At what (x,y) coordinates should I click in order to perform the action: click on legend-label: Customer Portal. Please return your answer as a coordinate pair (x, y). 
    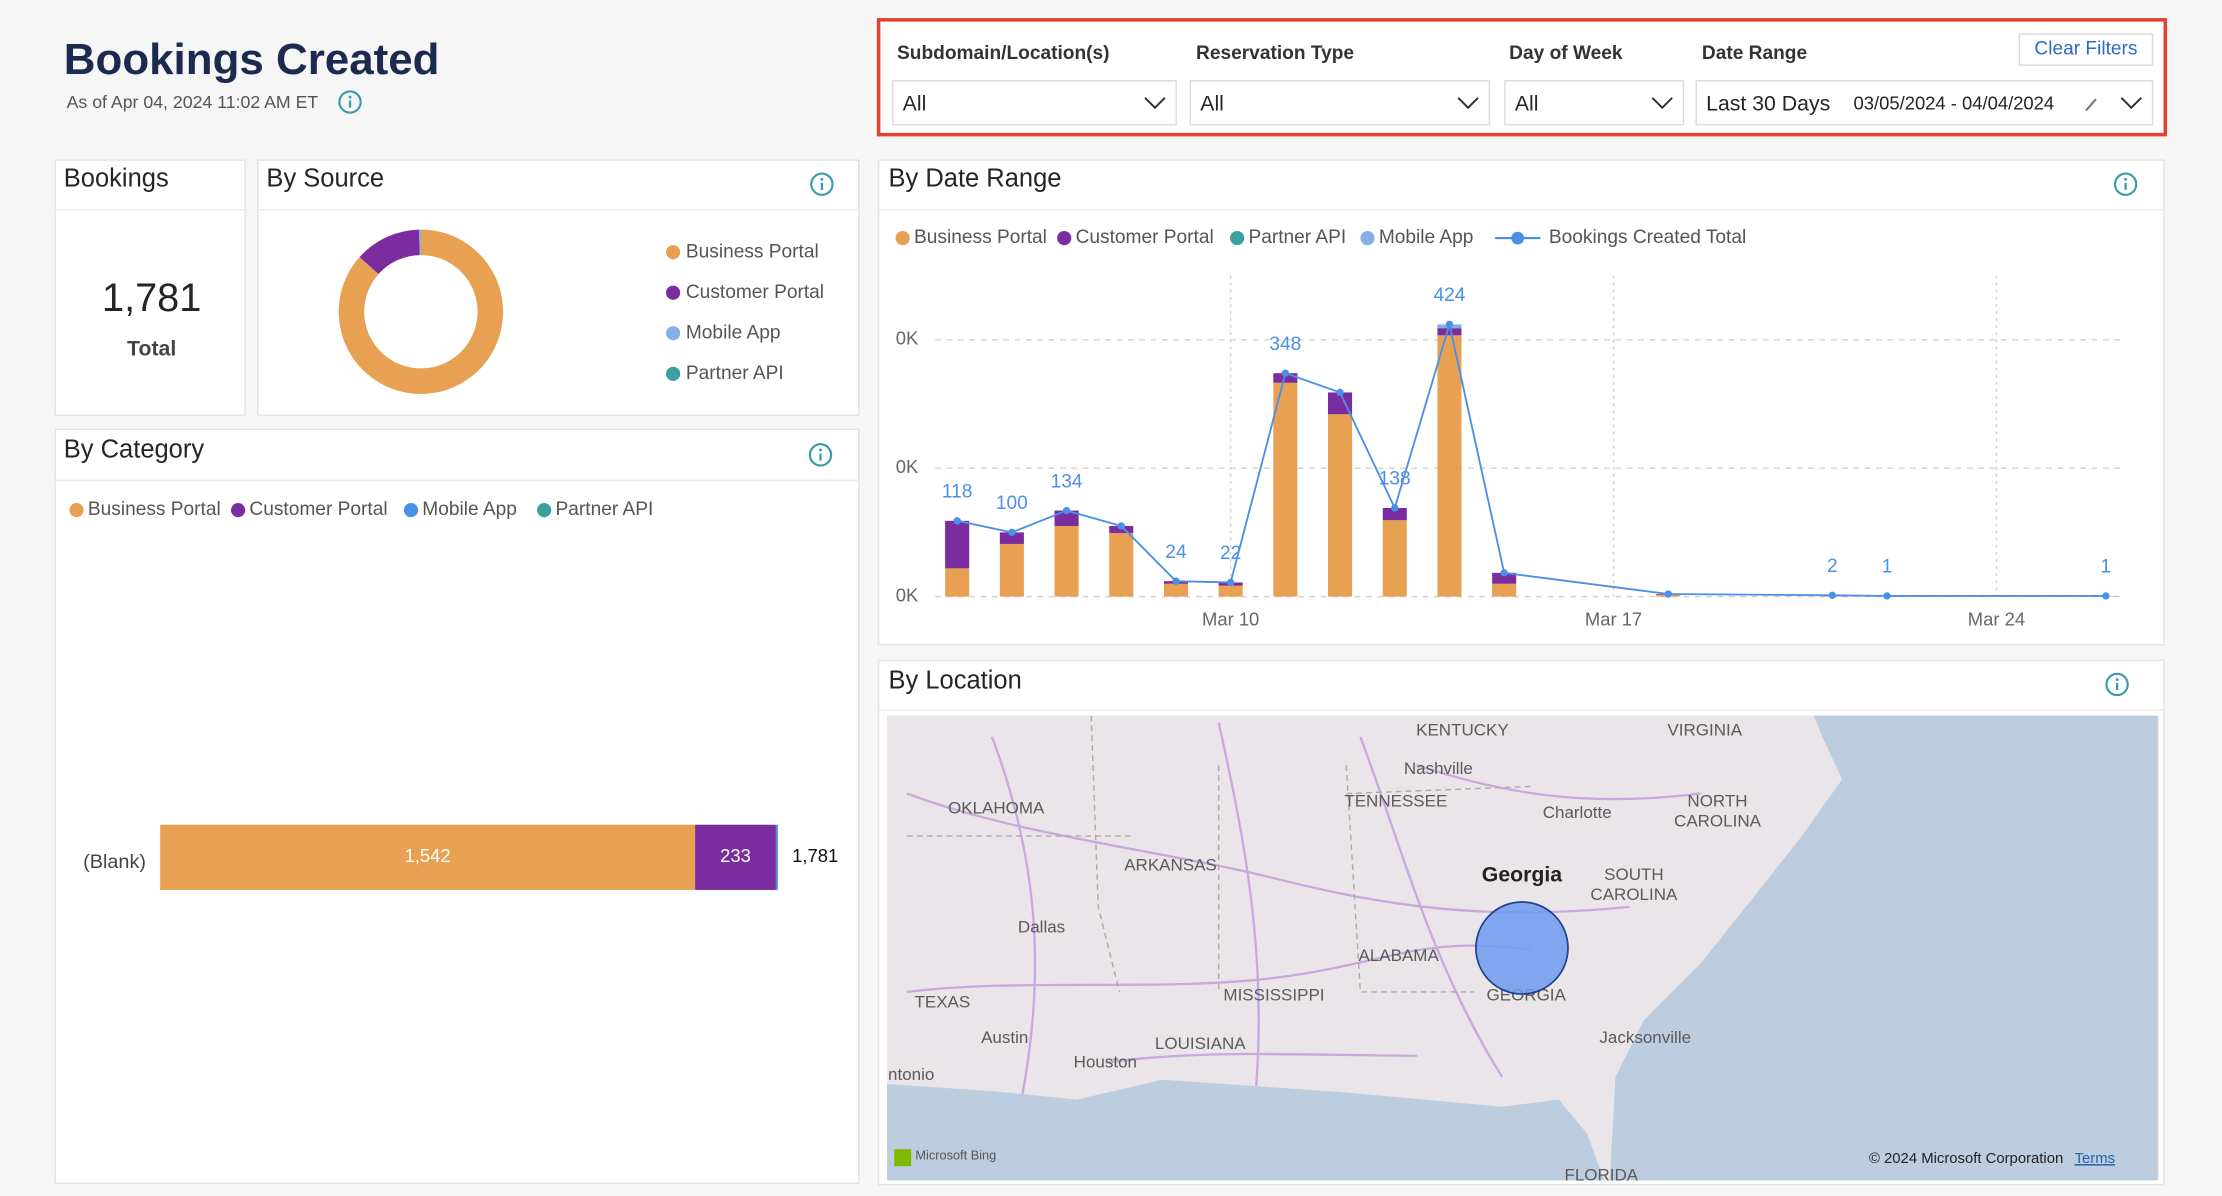
    Looking at the image, I should click on (318, 509).